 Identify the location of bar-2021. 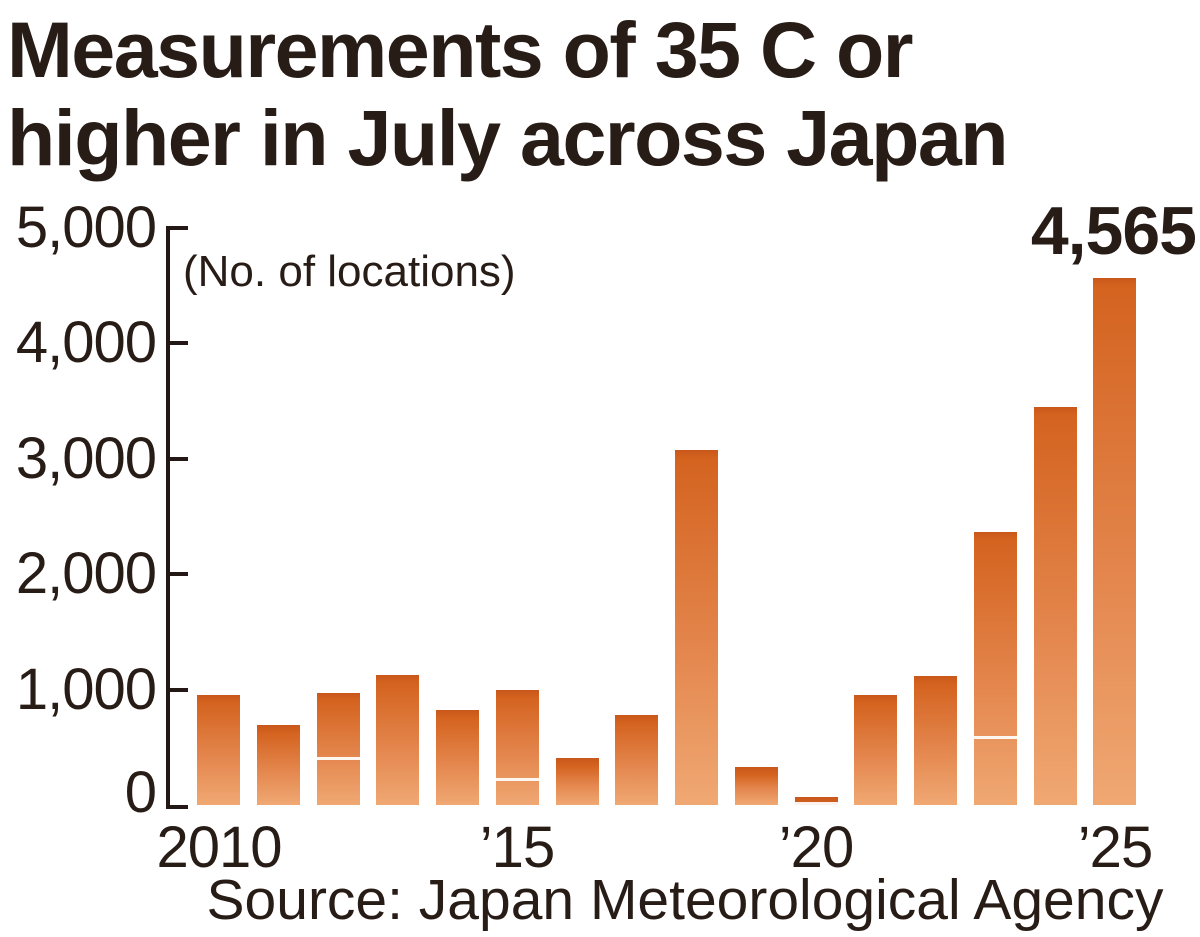
(875, 750).